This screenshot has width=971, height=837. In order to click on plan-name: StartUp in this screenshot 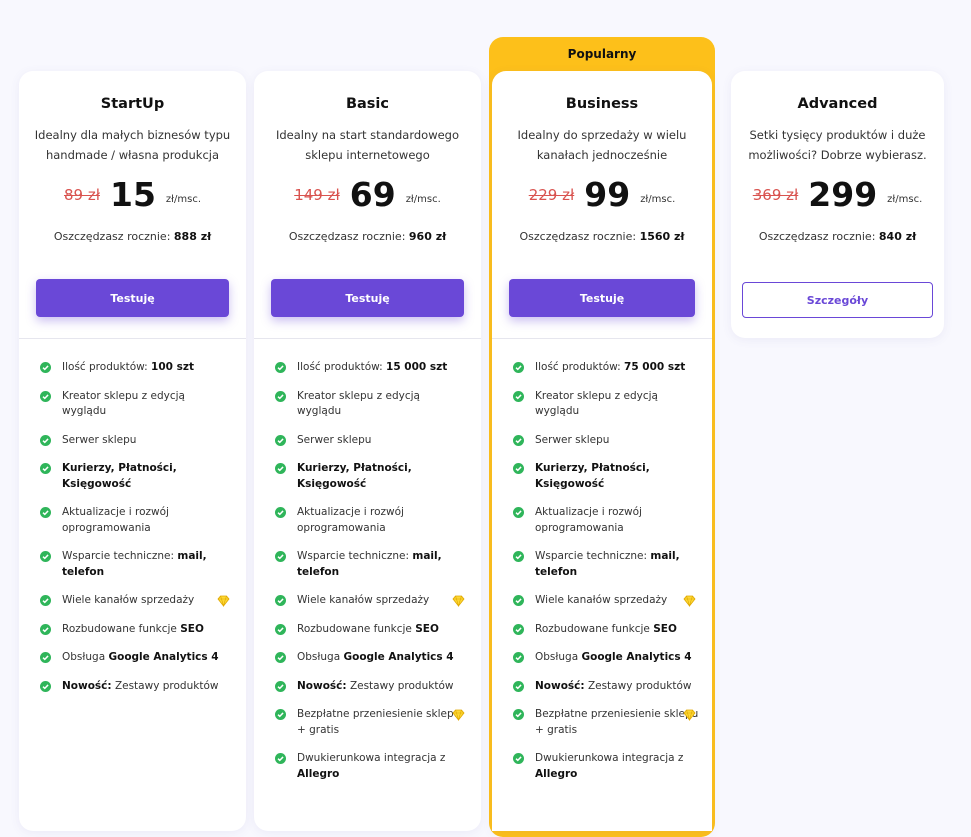, I will do `click(132, 104)`.